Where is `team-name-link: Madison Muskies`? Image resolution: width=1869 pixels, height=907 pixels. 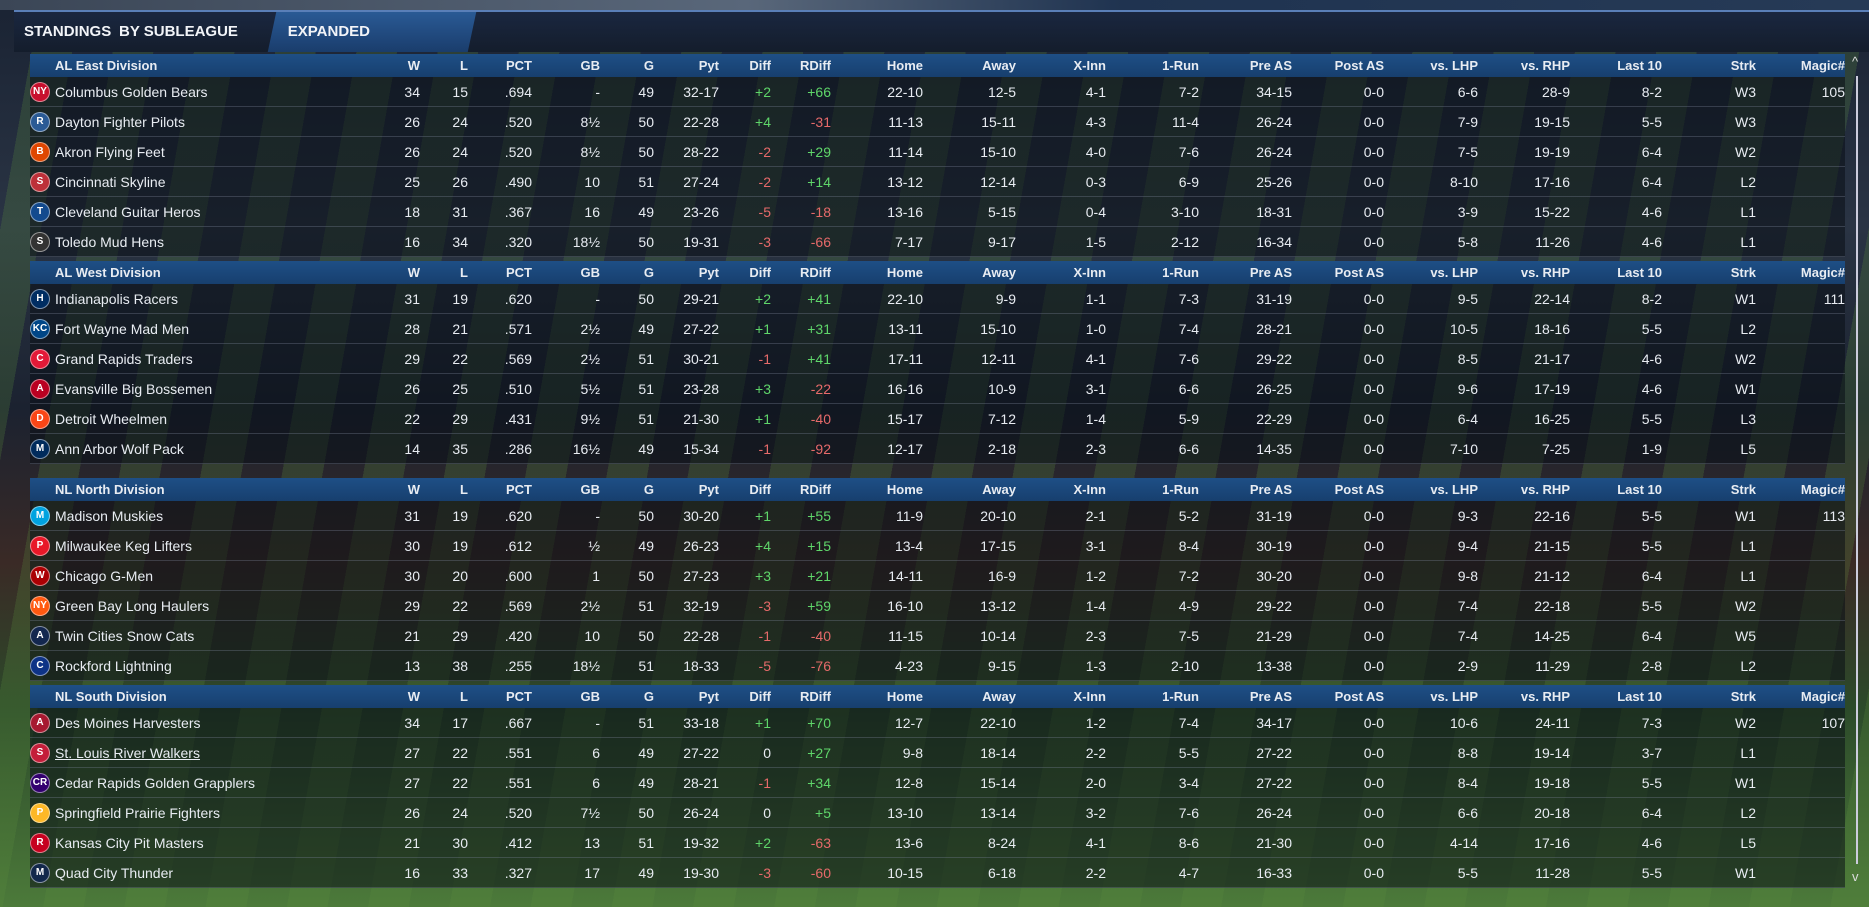 team-name-link: Madison Muskies is located at coordinates (109, 515).